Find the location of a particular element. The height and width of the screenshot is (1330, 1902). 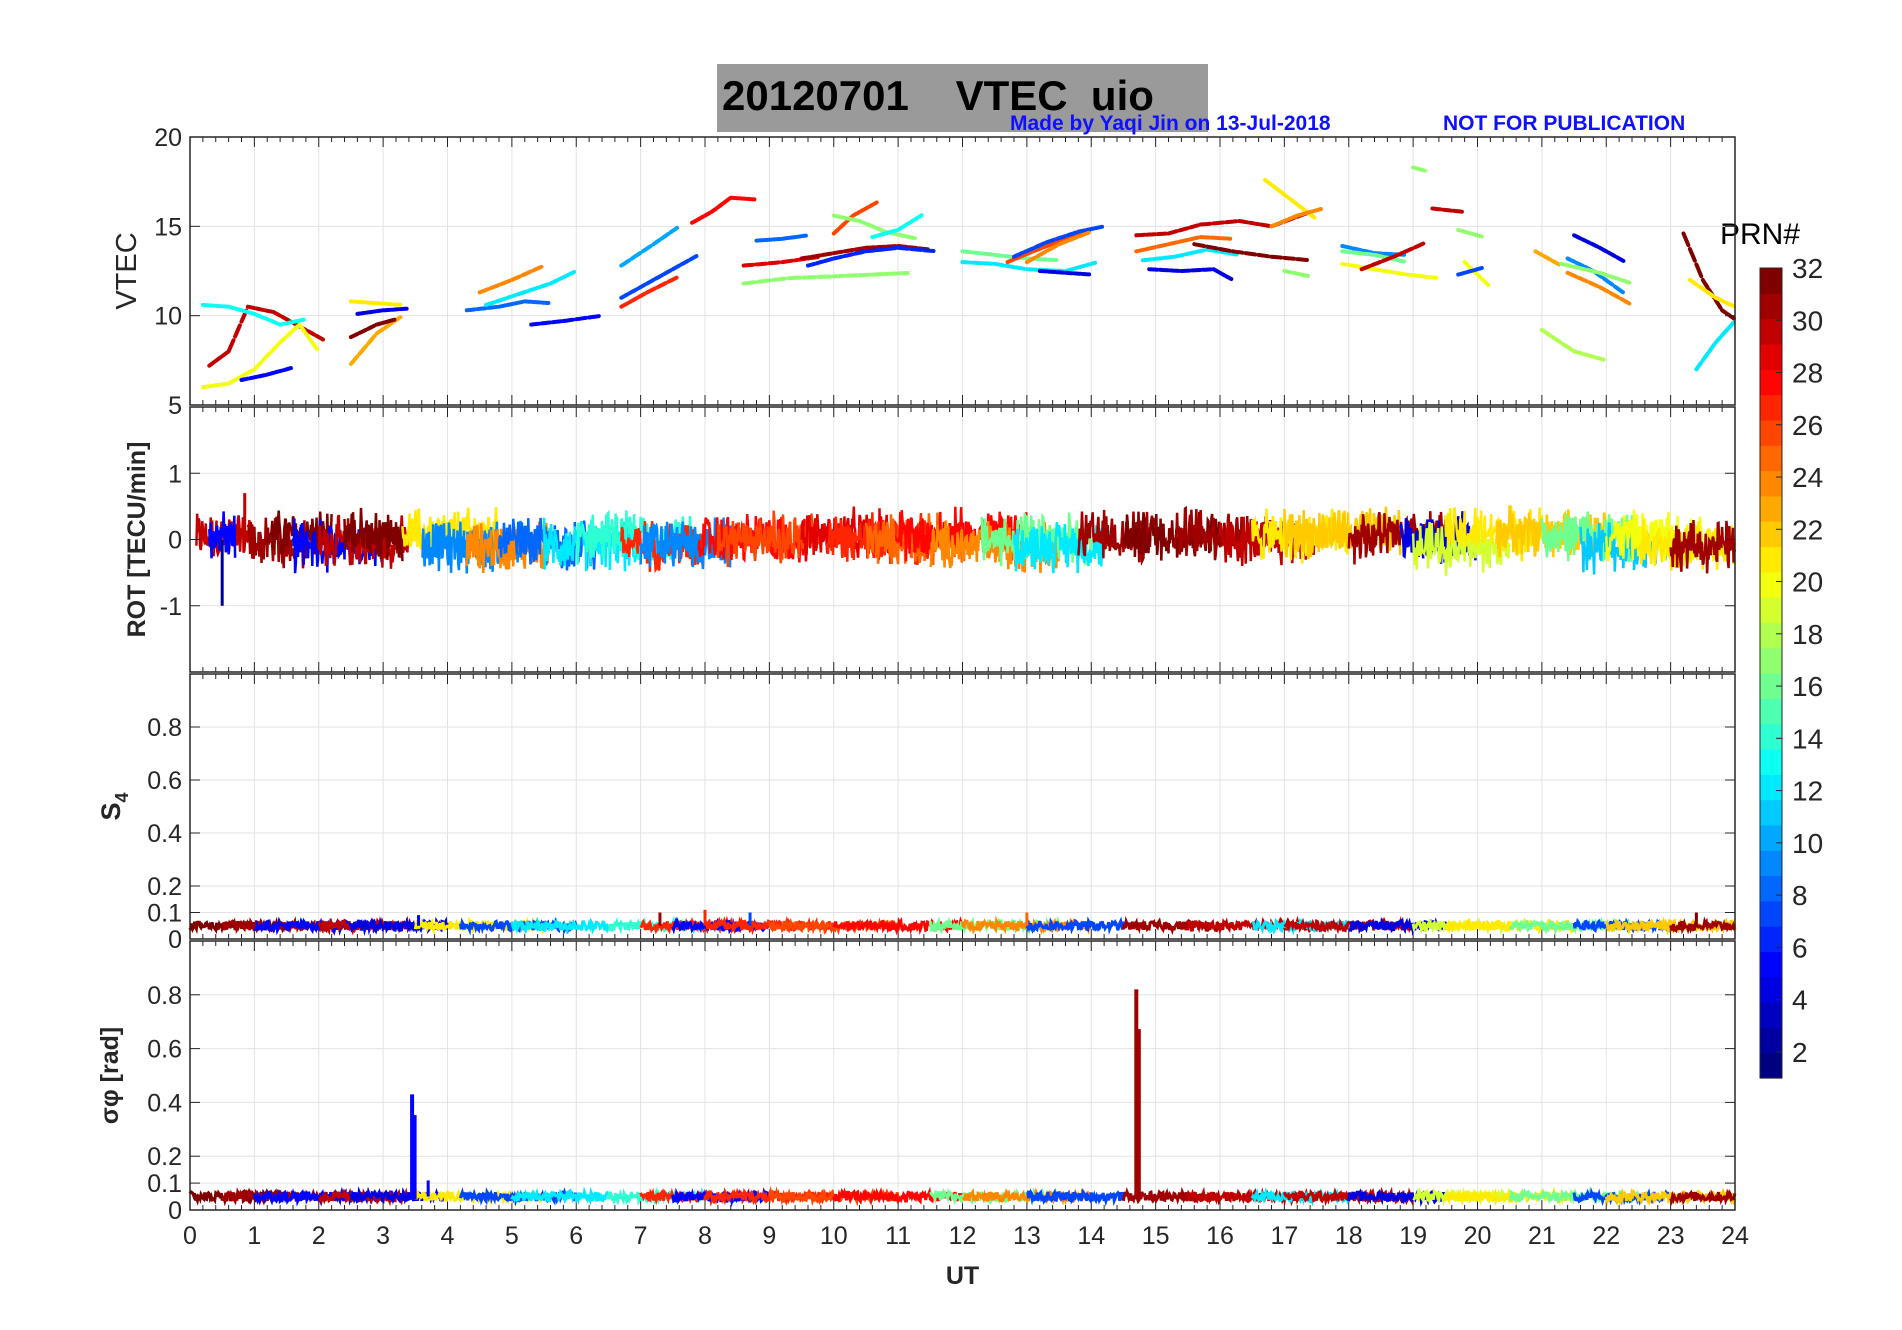

title-background is located at coordinates (962, 98).